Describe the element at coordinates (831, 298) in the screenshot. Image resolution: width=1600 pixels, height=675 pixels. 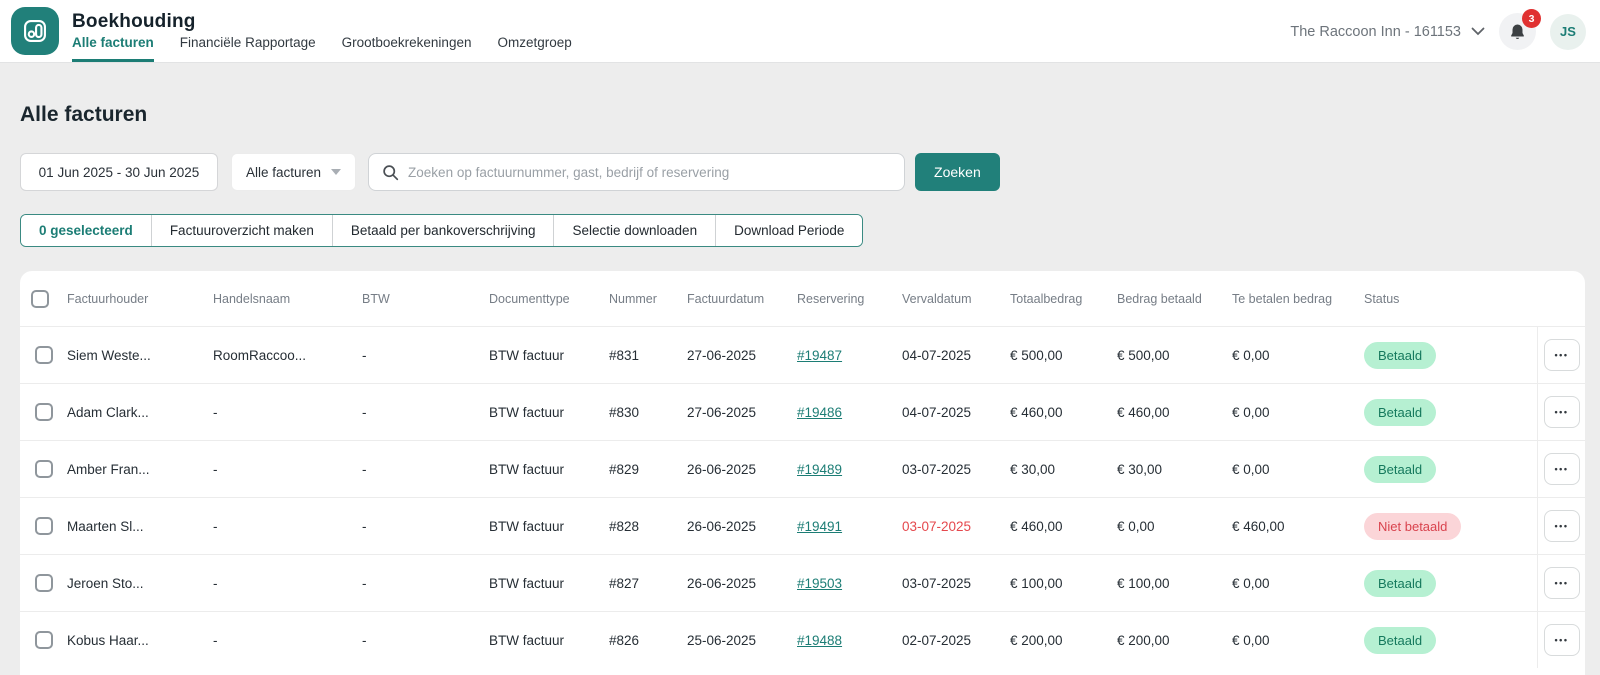
I see `col-reservering: Reservering` at that location.